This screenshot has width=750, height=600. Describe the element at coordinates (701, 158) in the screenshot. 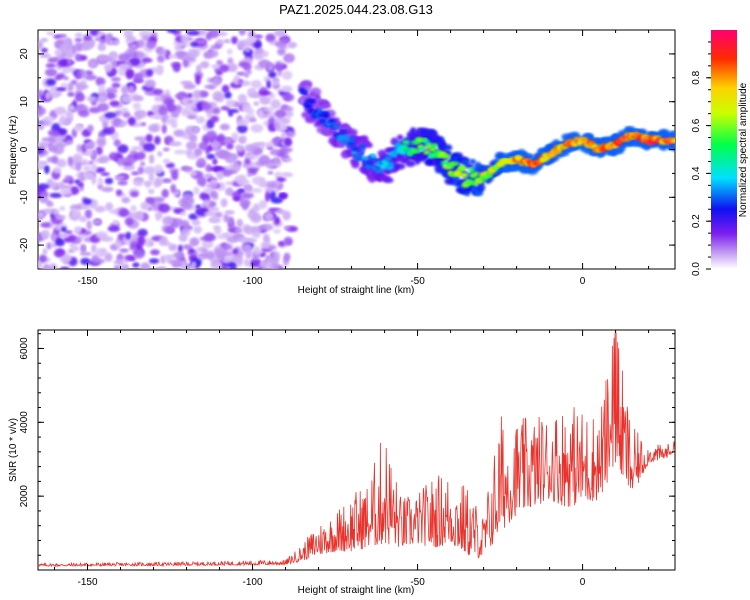

I see `colorbar-ticks: 0.0 0.2 0.4 0.6 0.8` at that location.